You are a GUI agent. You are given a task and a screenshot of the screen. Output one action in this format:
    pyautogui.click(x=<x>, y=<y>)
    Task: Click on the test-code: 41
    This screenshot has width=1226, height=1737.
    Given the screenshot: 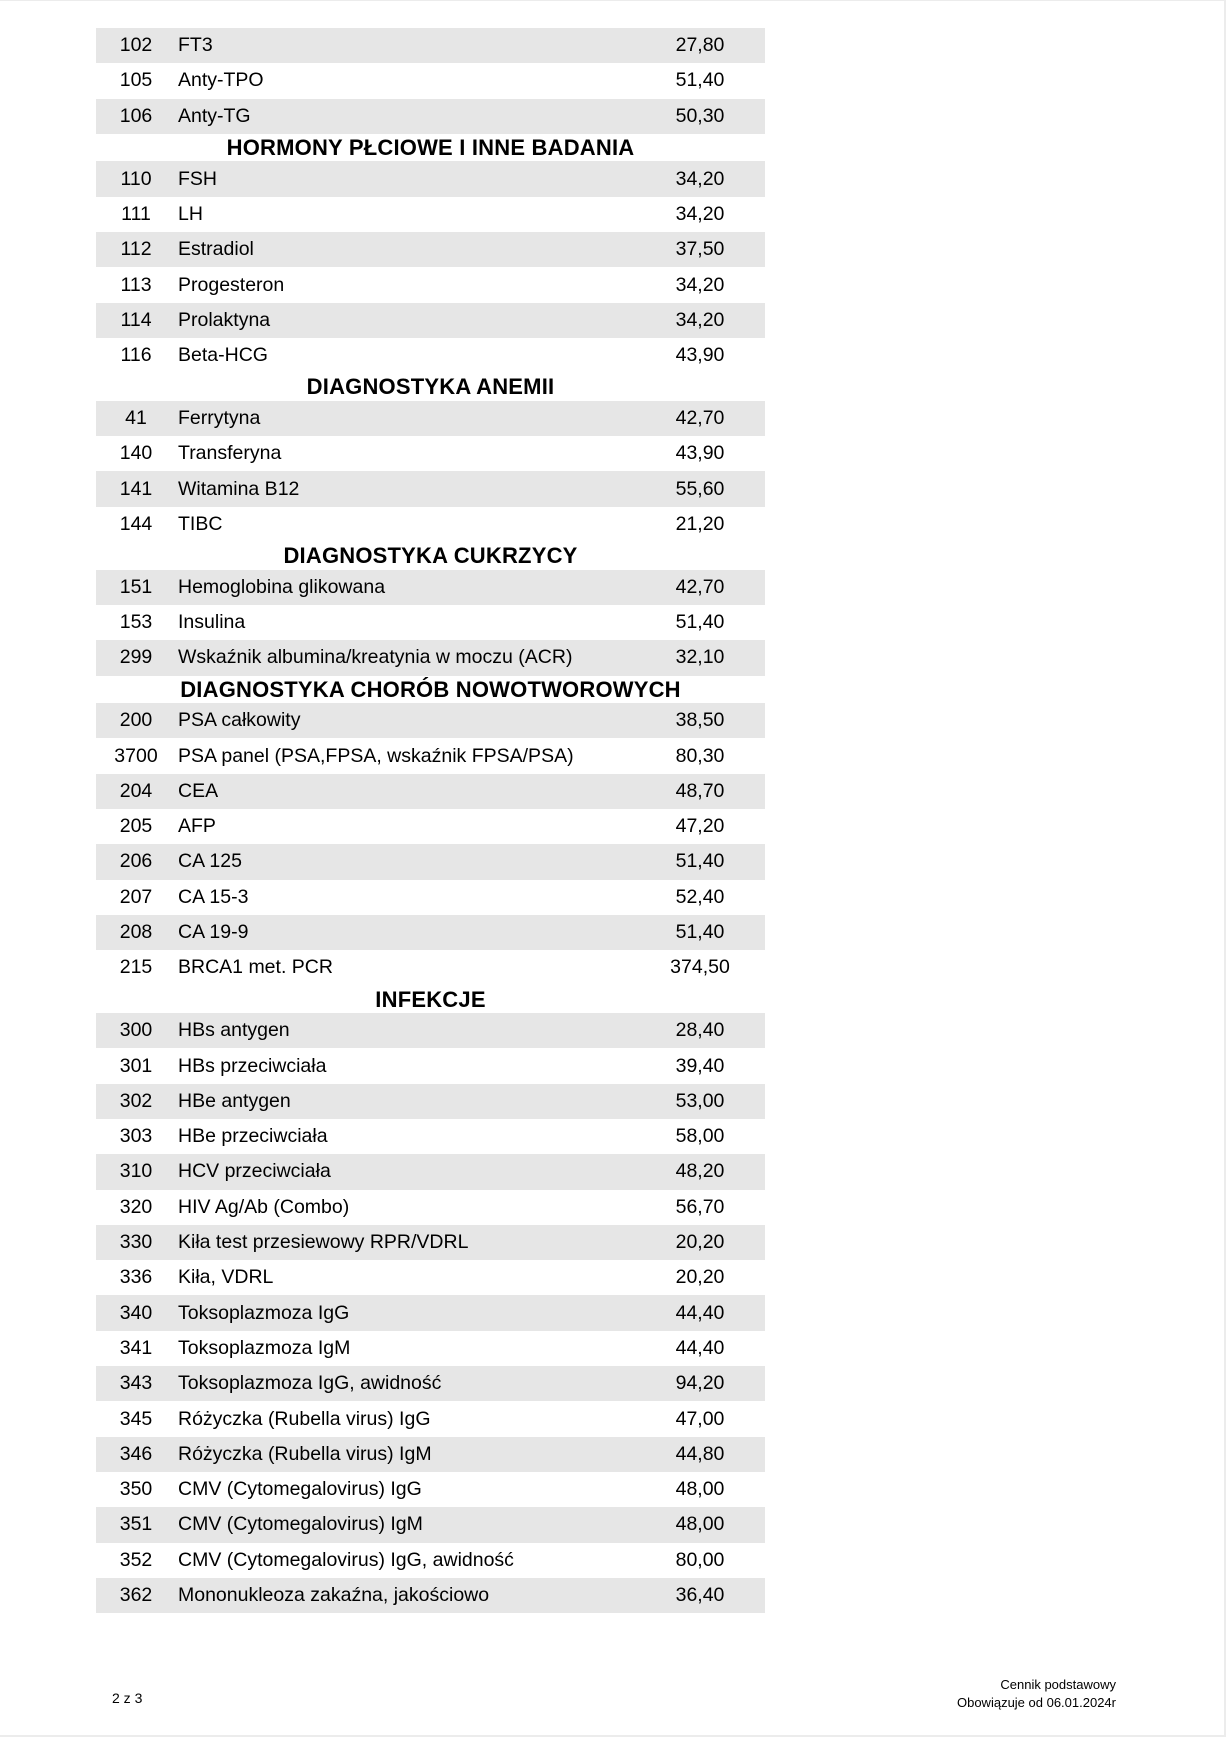 What is the action you would take?
    pyautogui.click(x=136, y=418)
    